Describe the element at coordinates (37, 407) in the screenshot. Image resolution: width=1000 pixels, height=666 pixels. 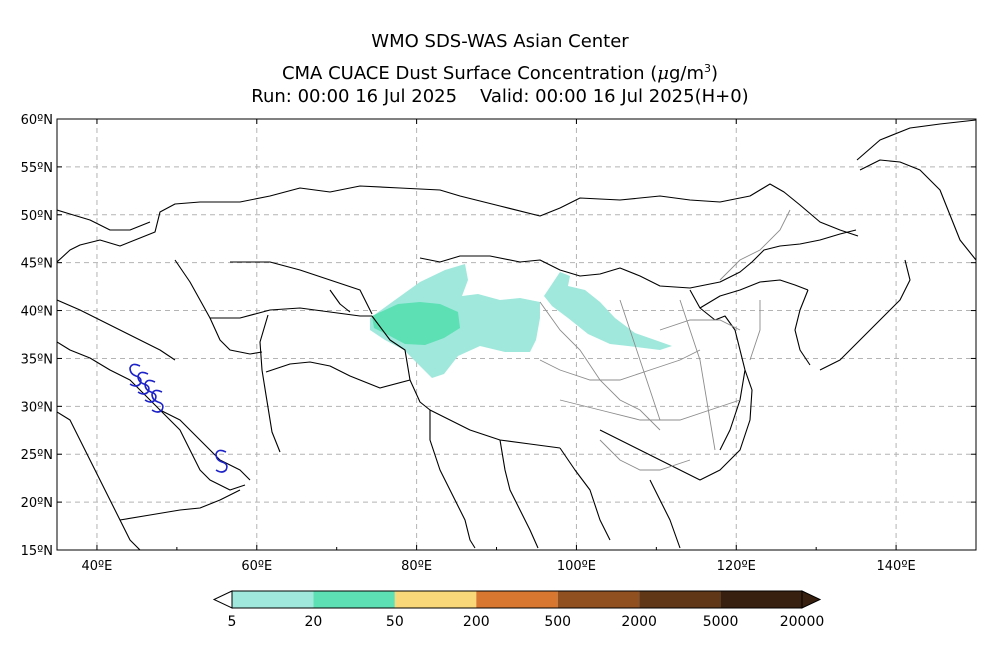
I see `lat-label: 30ºN` at that location.